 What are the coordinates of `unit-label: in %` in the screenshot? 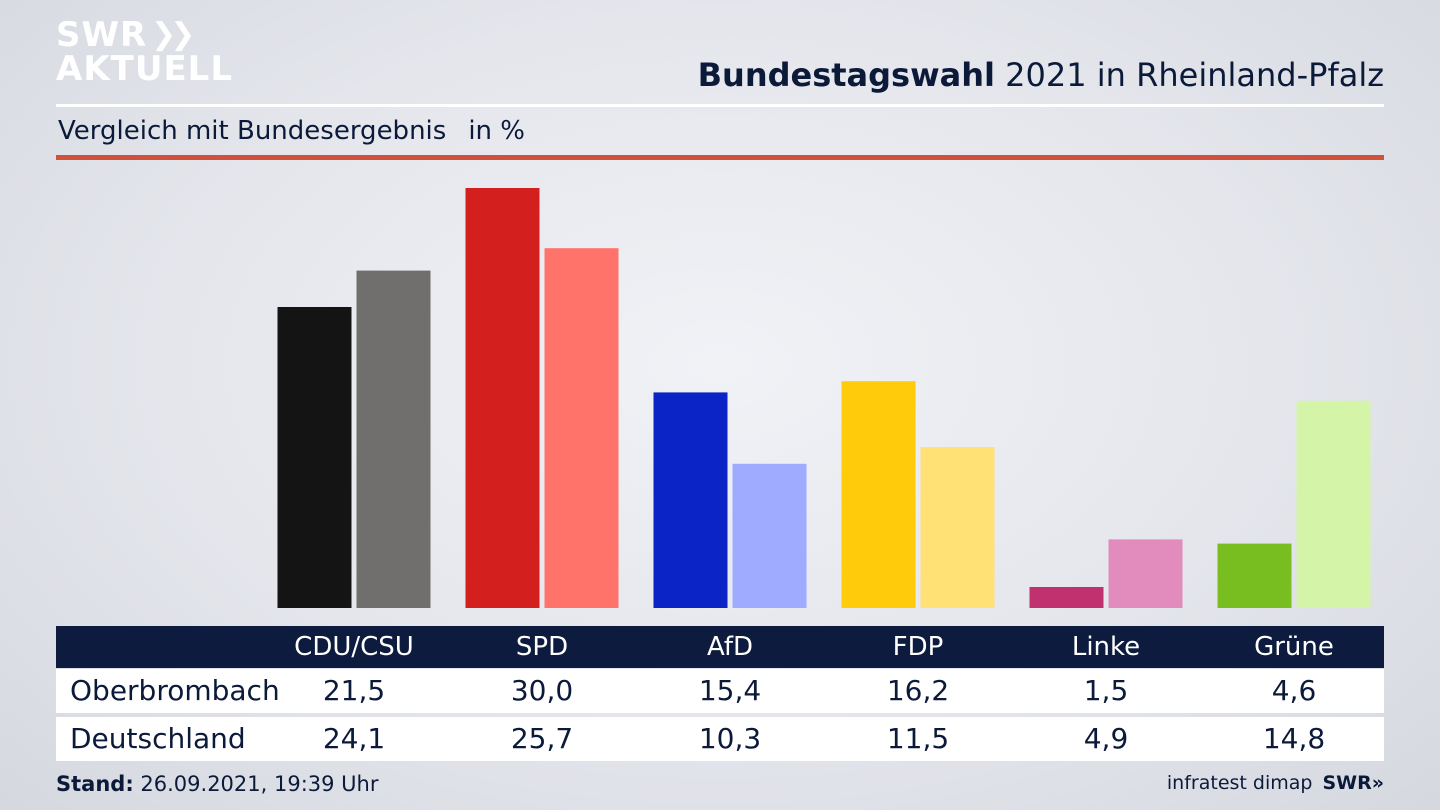 It's located at (496, 131).